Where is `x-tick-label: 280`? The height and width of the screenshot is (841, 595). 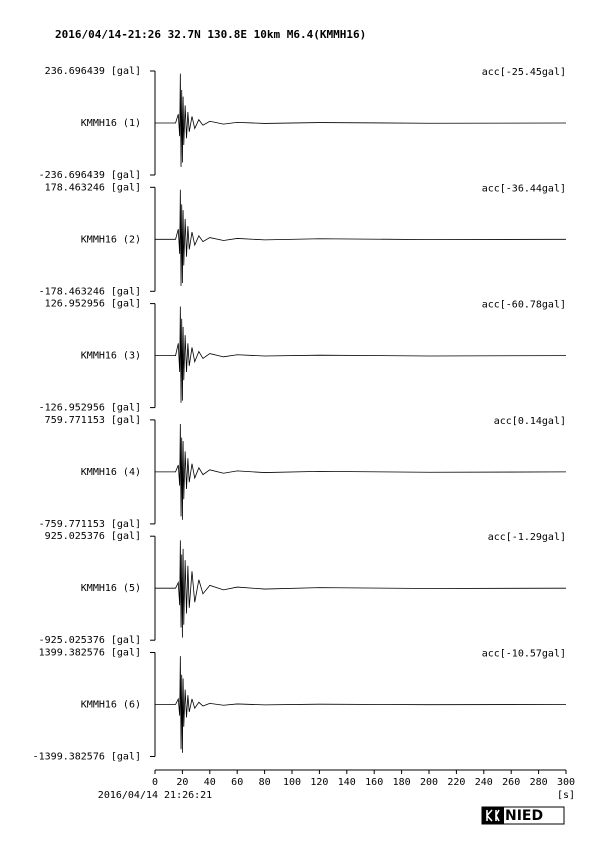
x-tick-label: 280 is located at coordinates (539, 782).